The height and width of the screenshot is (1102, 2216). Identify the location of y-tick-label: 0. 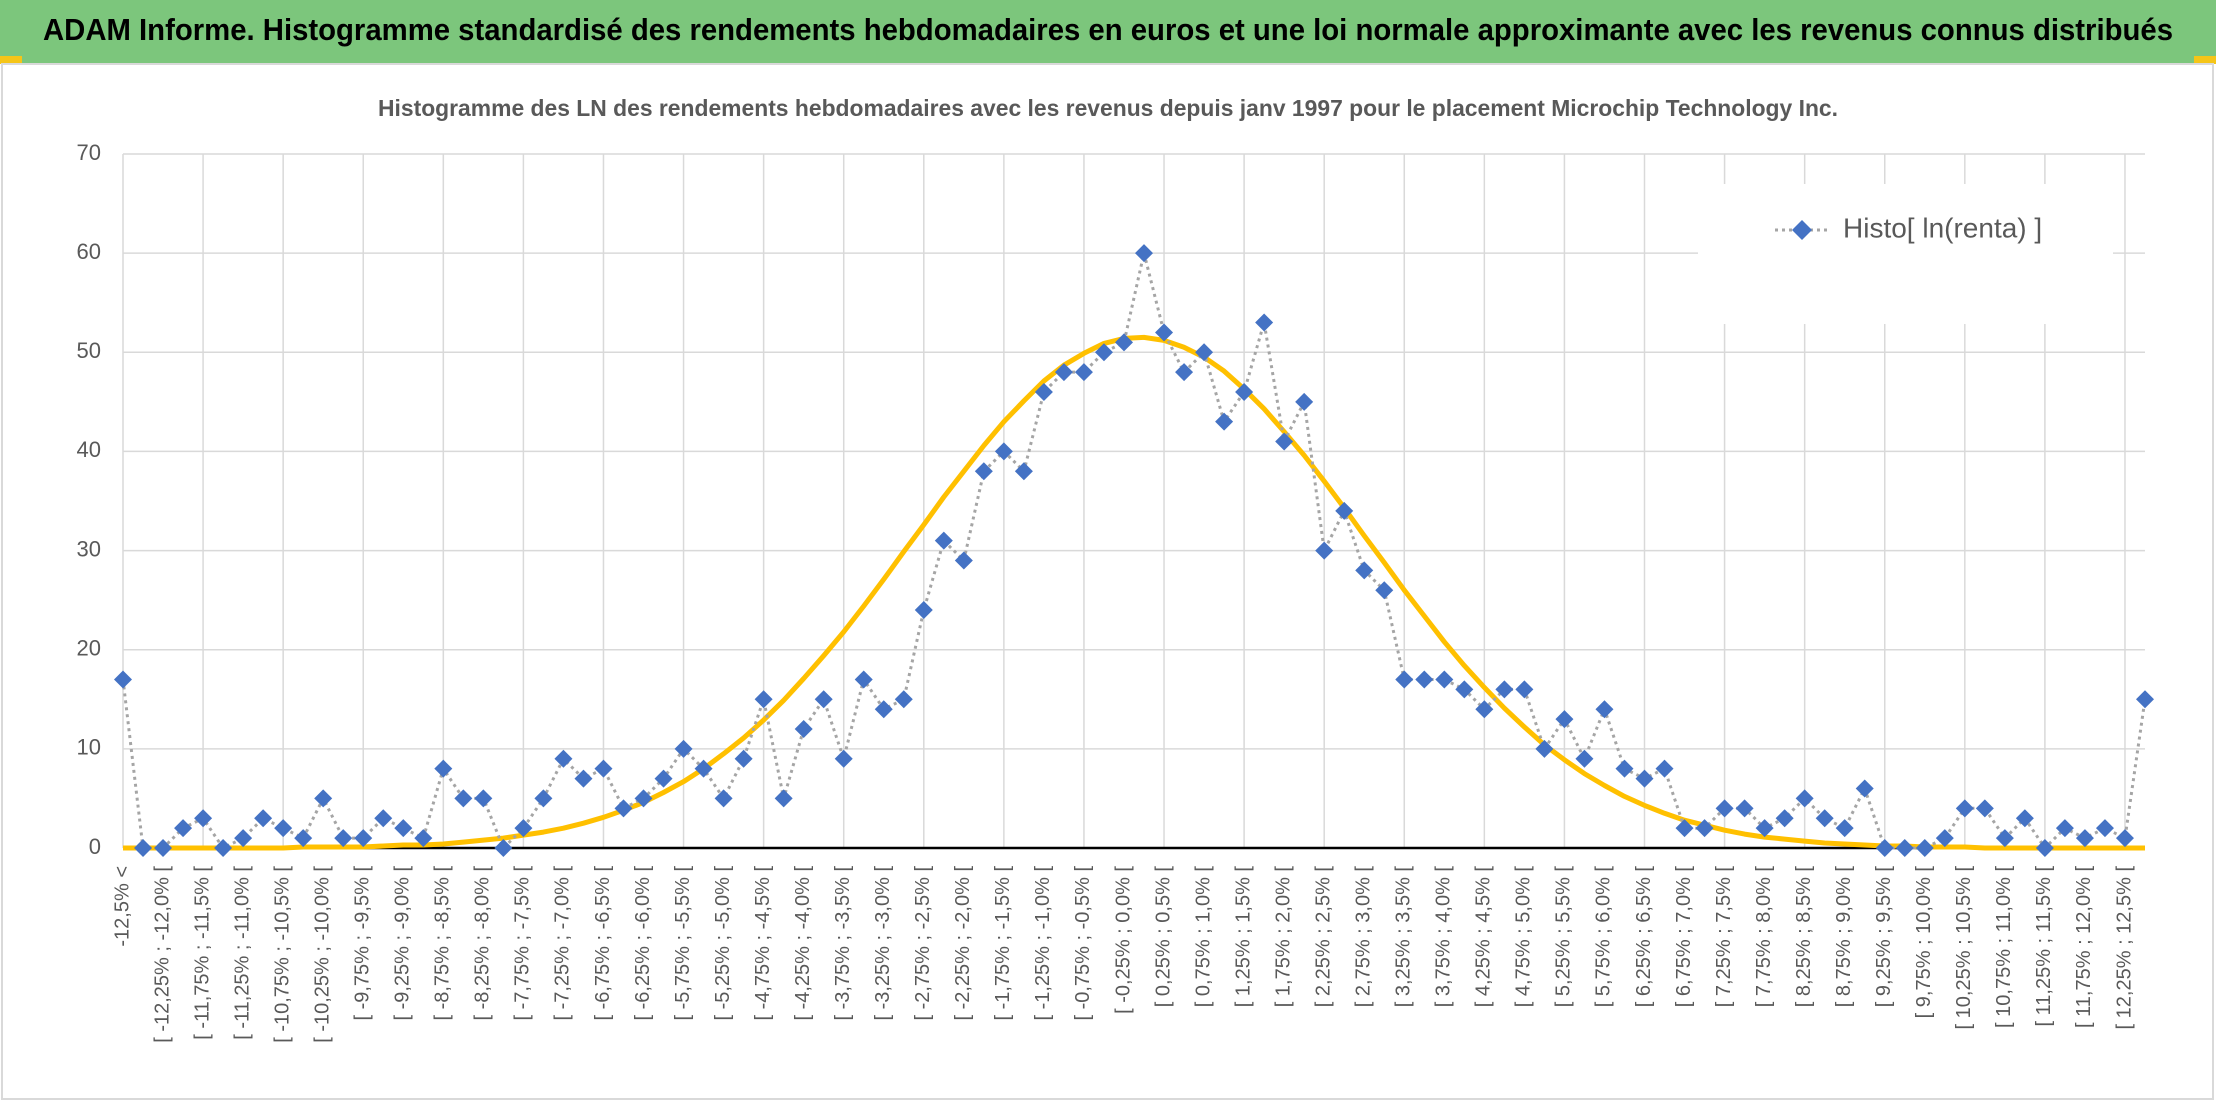
(95, 846).